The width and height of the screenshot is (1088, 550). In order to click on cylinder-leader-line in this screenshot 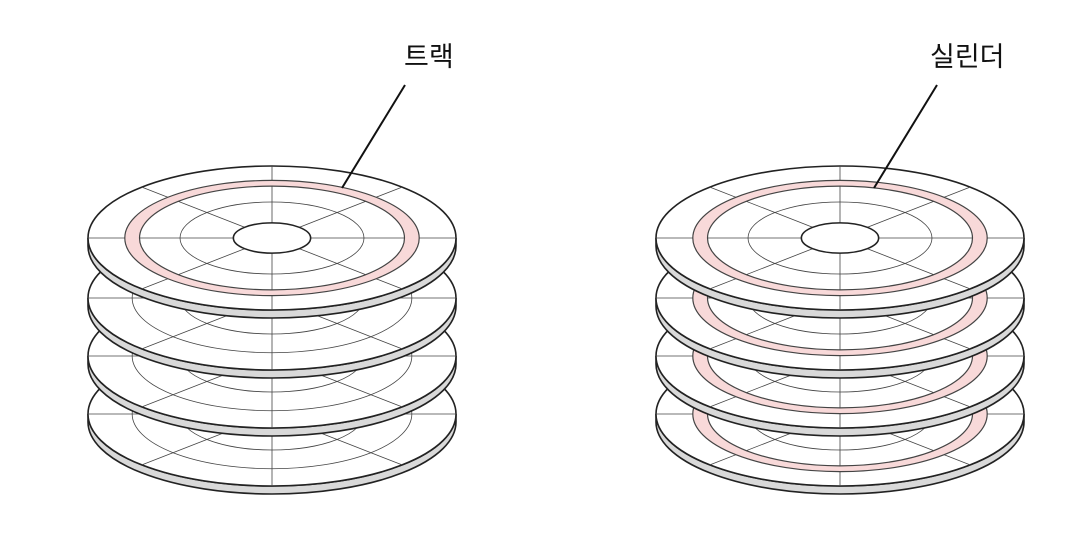, I will do `click(905, 136)`.